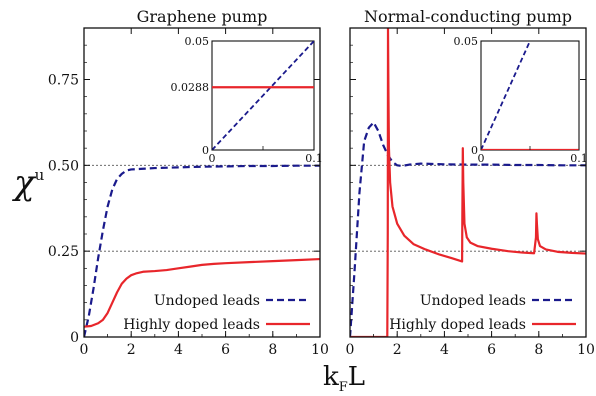  What do you see at coordinates (63, 81) in the screenshot?
I see `y-tick-label: 0.75` at bounding box center [63, 81].